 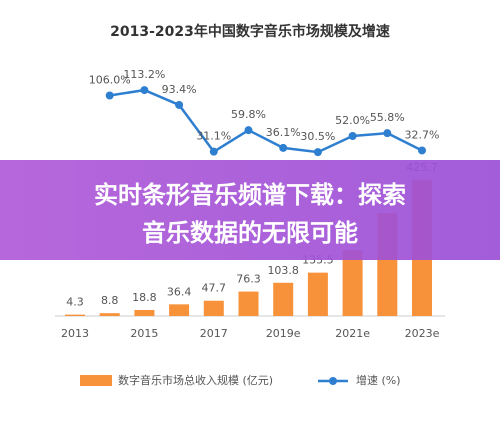 What do you see at coordinates (283, 270) in the screenshot?
I see `data-label: 103.8` at bounding box center [283, 270].